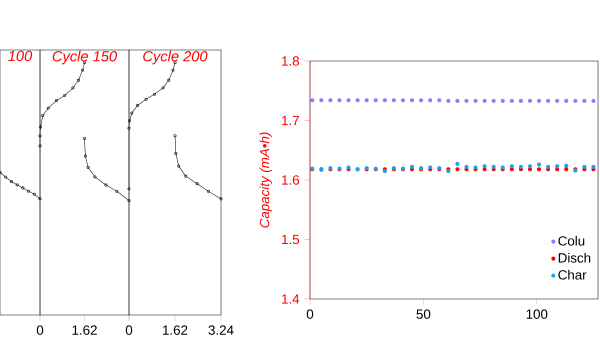 This screenshot has width=600, height=338. I want to click on y-tick-label: 1.6, so click(291, 180).